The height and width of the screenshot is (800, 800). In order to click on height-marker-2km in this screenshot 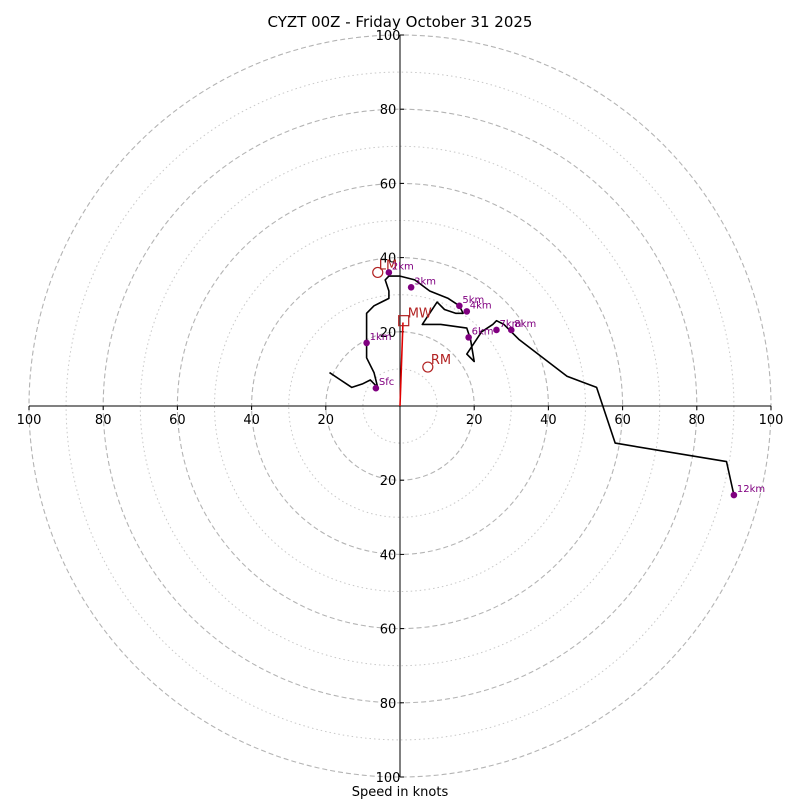, I will do `click(389, 272)`.